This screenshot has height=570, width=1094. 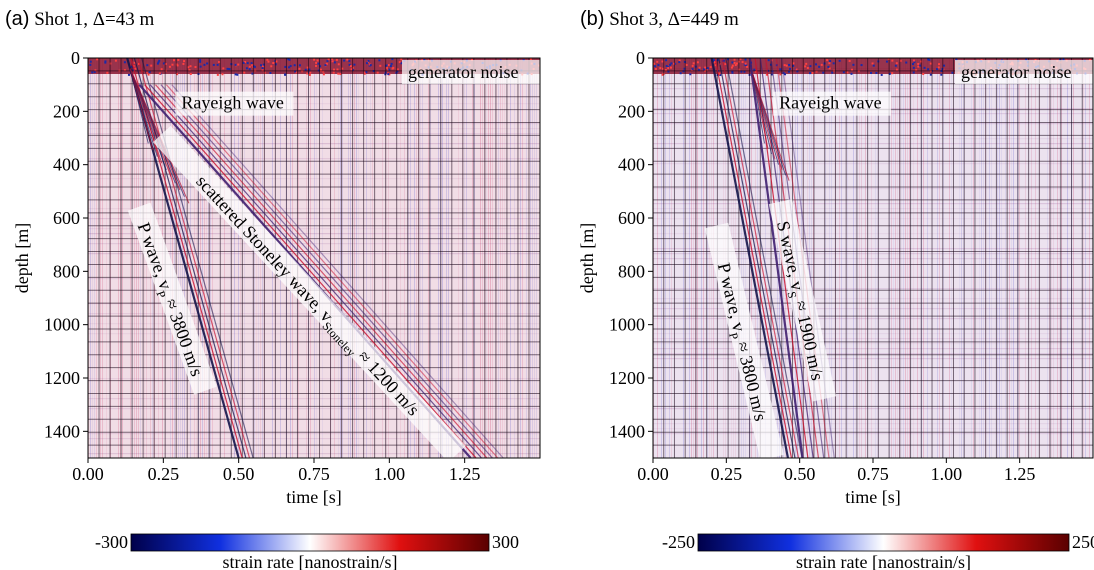 I want to click on x-tick-label: 0.75, so click(x=314, y=474).